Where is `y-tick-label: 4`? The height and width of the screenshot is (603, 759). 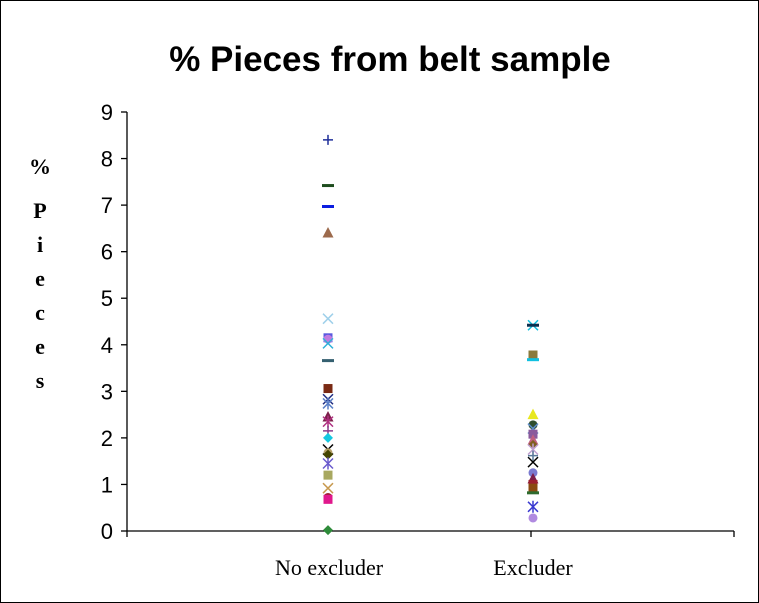
y-tick-label: 4 is located at coordinates (107, 345).